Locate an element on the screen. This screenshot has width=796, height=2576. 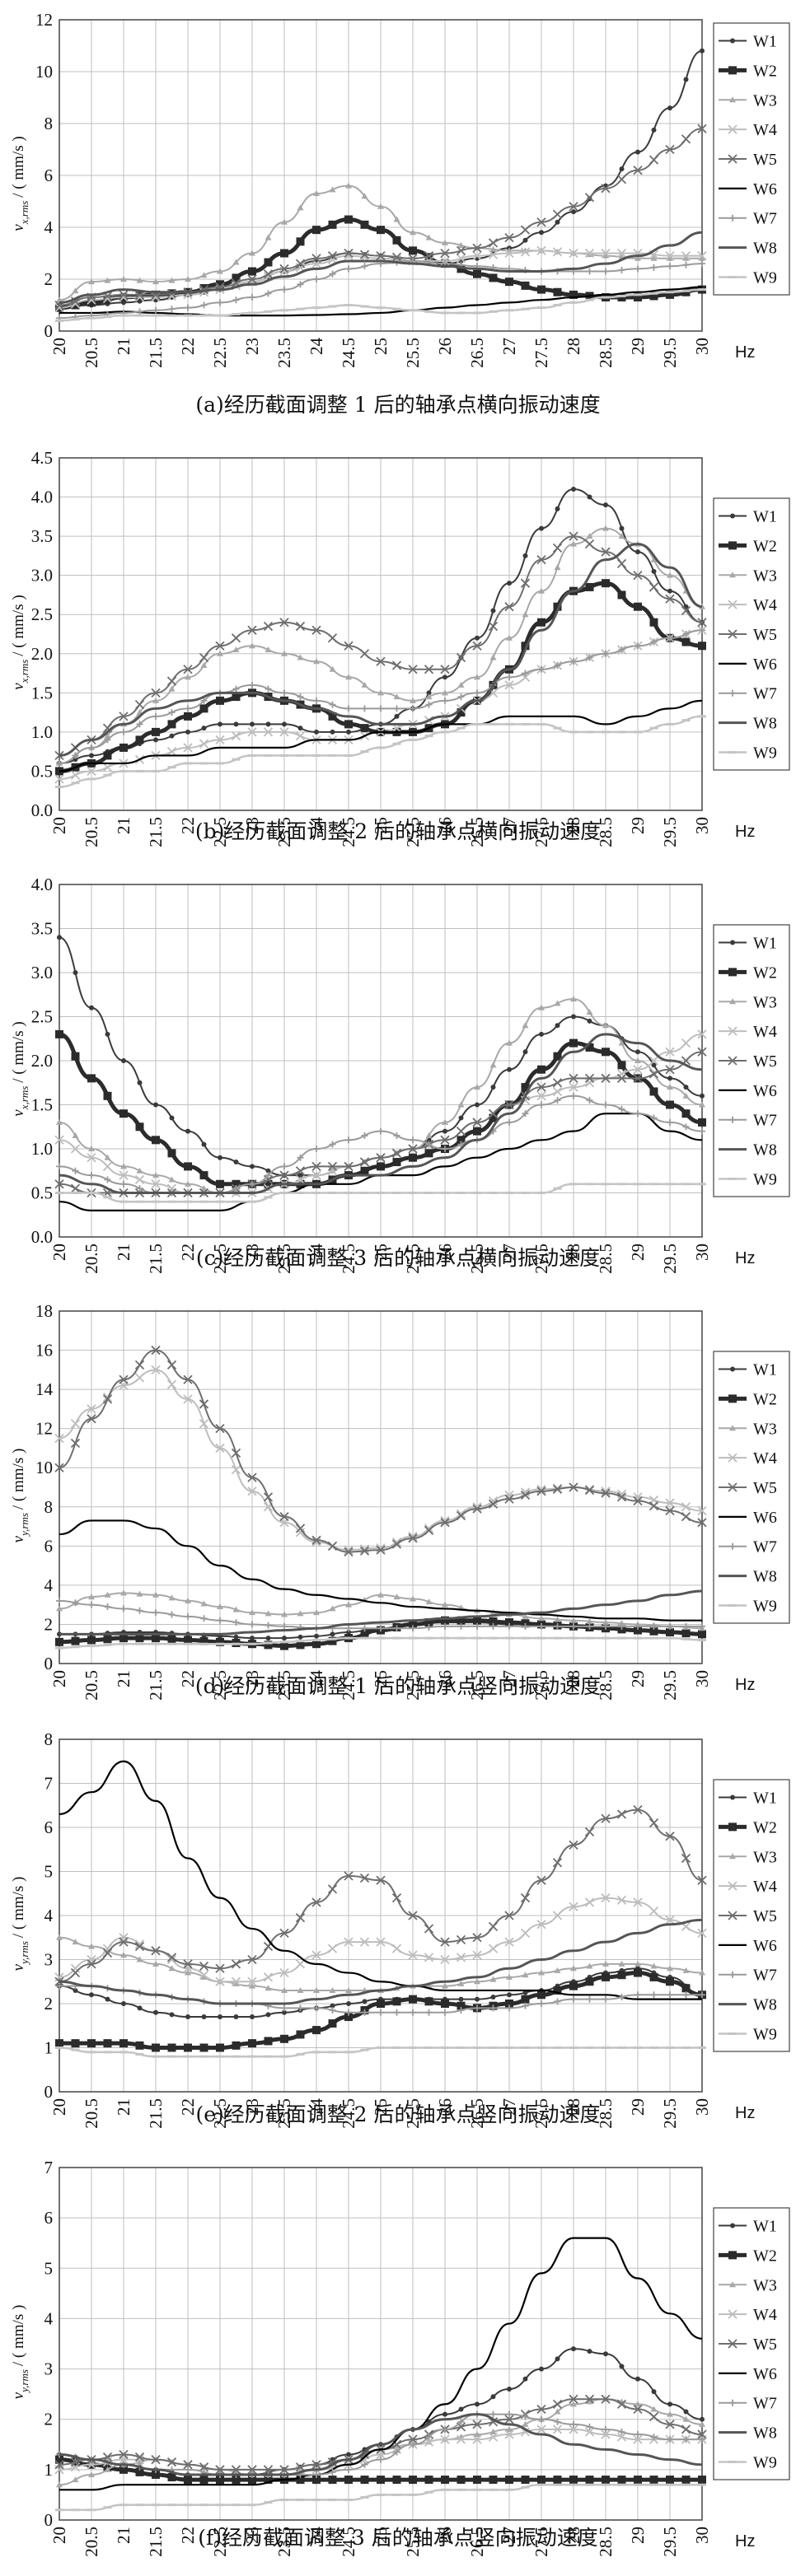
y-tick-label: 4.5 is located at coordinates (42, 458).